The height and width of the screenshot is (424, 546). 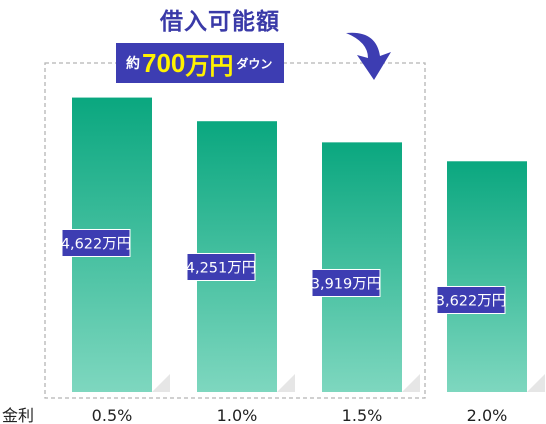 I want to click on data-label: 4,251万円, so click(x=221, y=269).